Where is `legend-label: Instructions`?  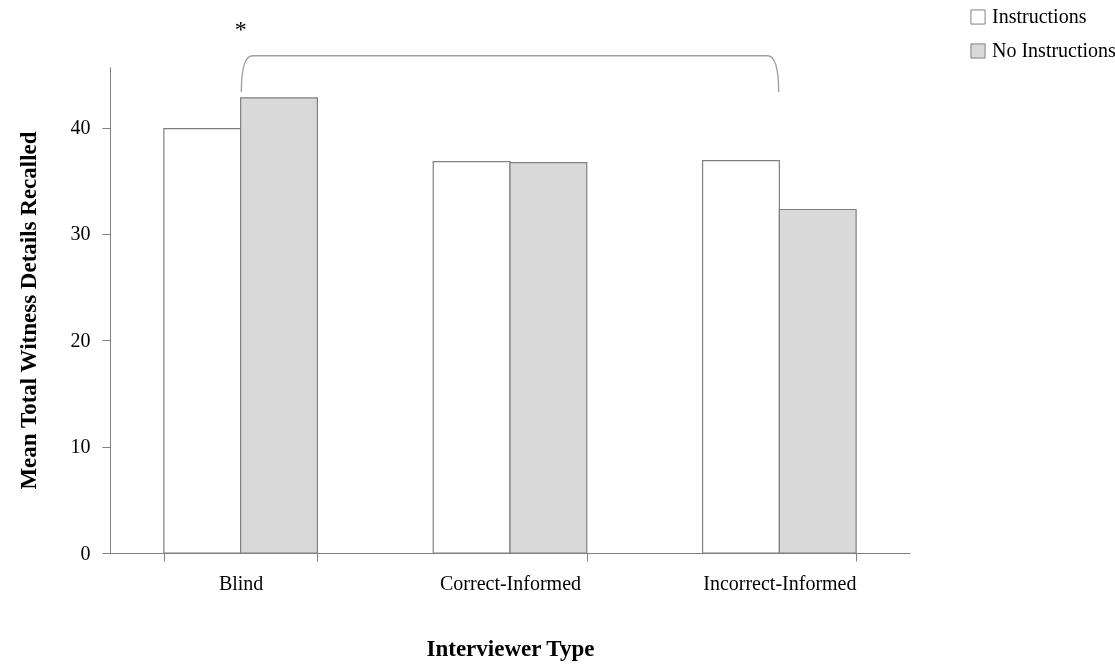
legend-label: Instructions is located at coordinates (1039, 16).